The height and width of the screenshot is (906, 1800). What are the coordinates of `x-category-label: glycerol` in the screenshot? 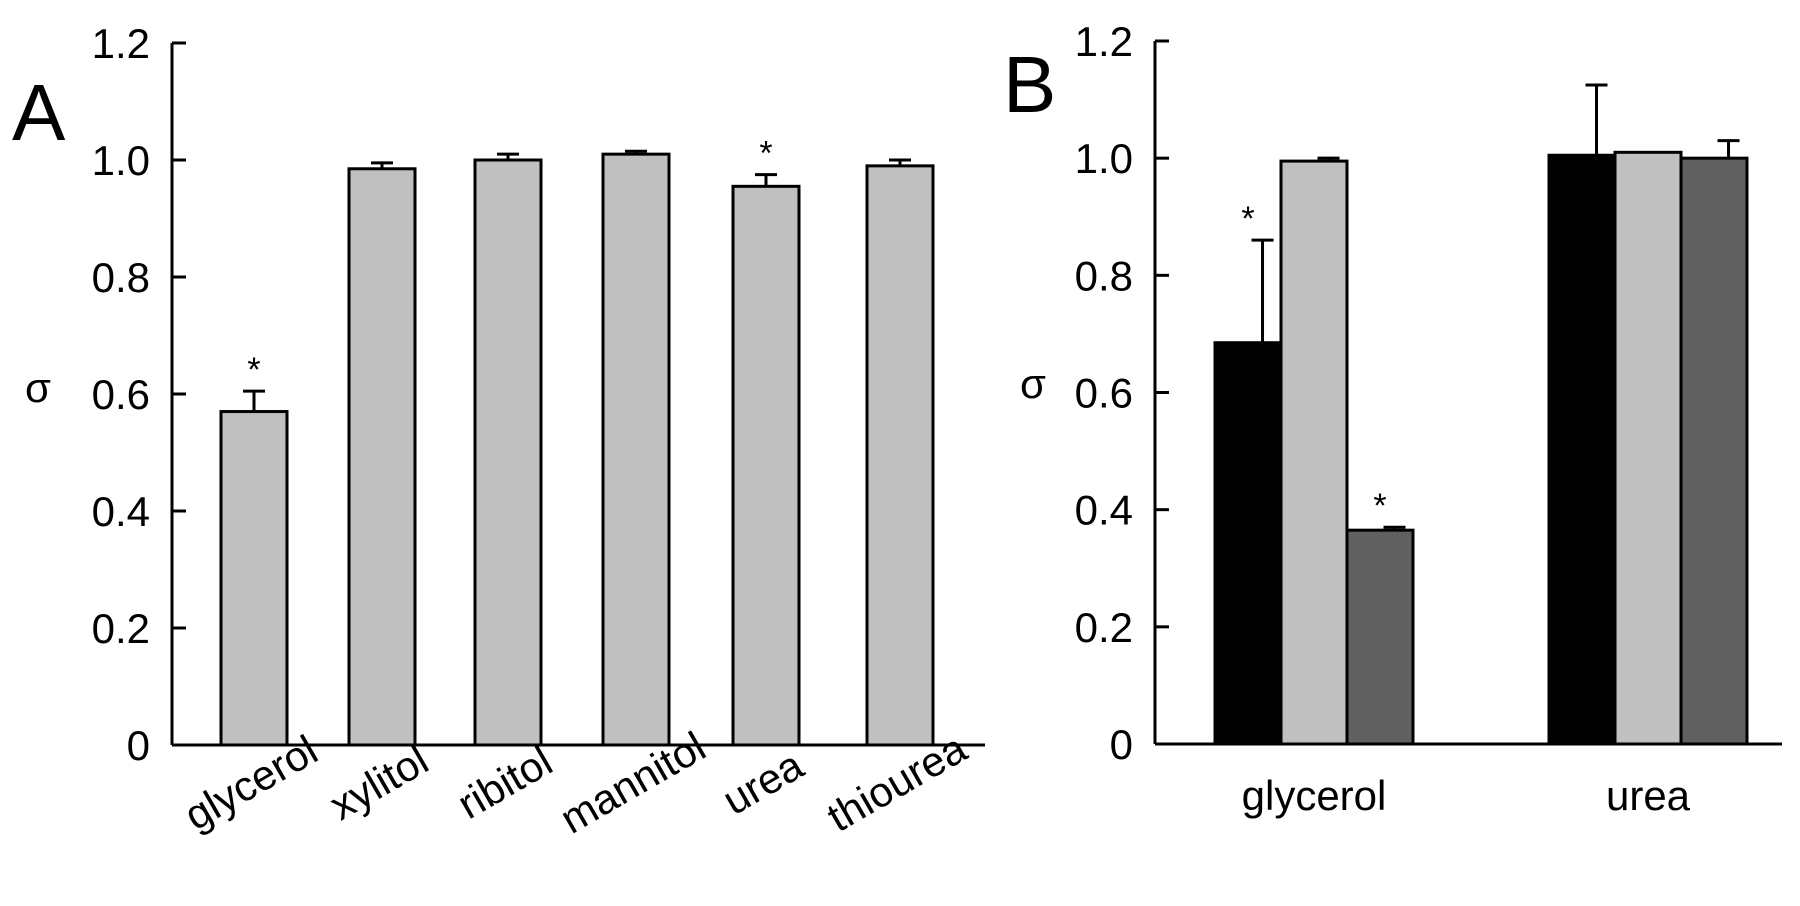 It's located at (1314, 795).